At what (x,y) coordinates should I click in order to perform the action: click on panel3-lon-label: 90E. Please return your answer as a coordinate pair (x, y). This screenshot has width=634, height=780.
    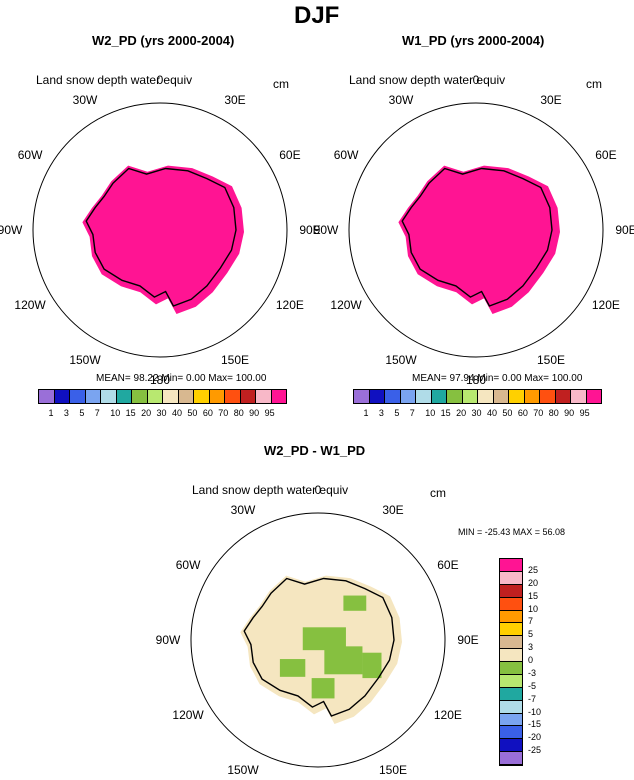
    Looking at the image, I should click on (467, 640).